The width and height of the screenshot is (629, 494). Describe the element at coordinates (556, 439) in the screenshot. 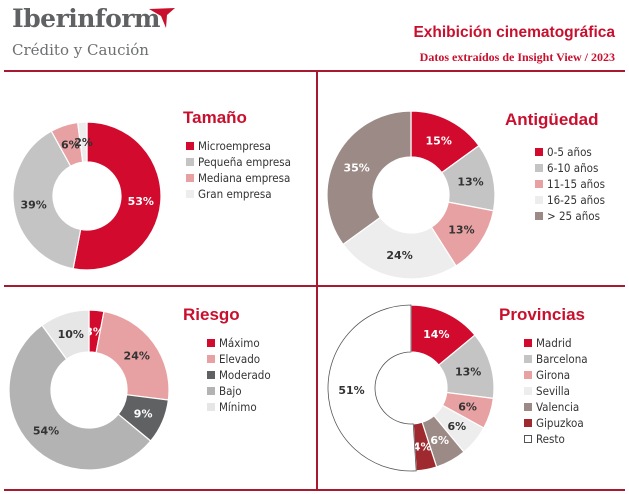

I see `legend-item-provincias-resto: Resto` at that location.